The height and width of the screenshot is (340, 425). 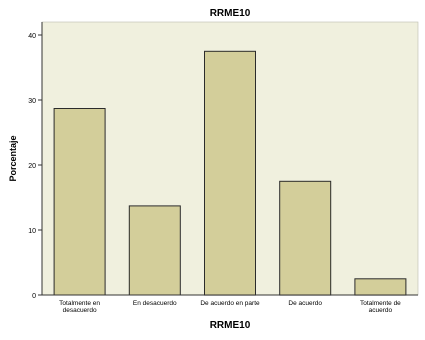 What do you see at coordinates (380, 303) in the screenshot?
I see `x-tick-label: Totalmente de` at bounding box center [380, 303].